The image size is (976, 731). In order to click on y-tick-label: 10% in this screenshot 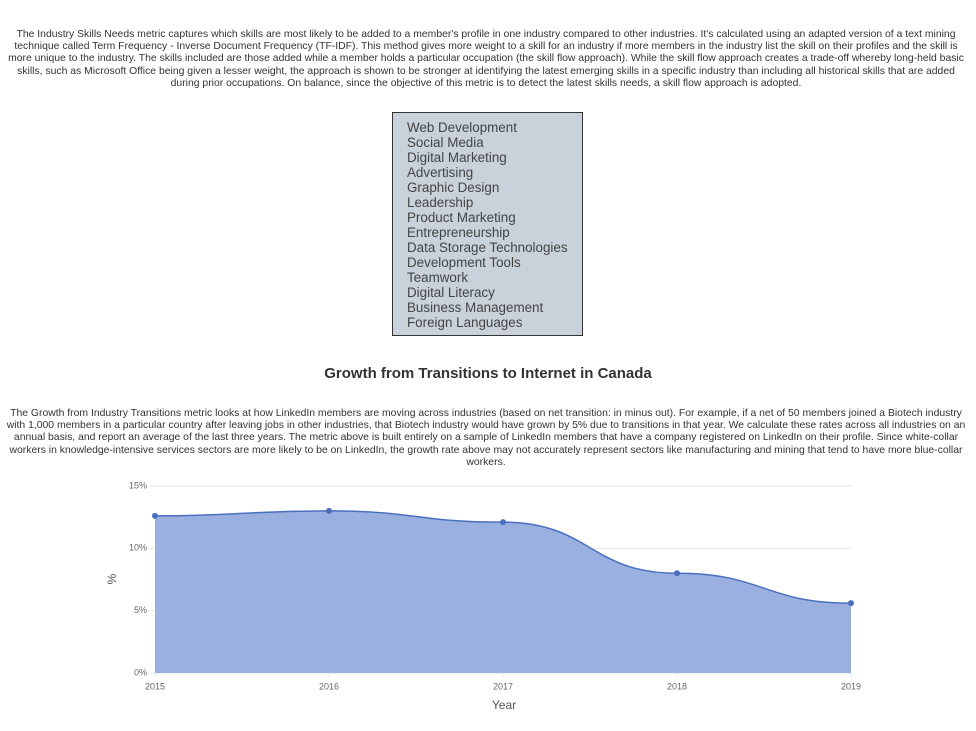, I will do `click(138, 548)`.